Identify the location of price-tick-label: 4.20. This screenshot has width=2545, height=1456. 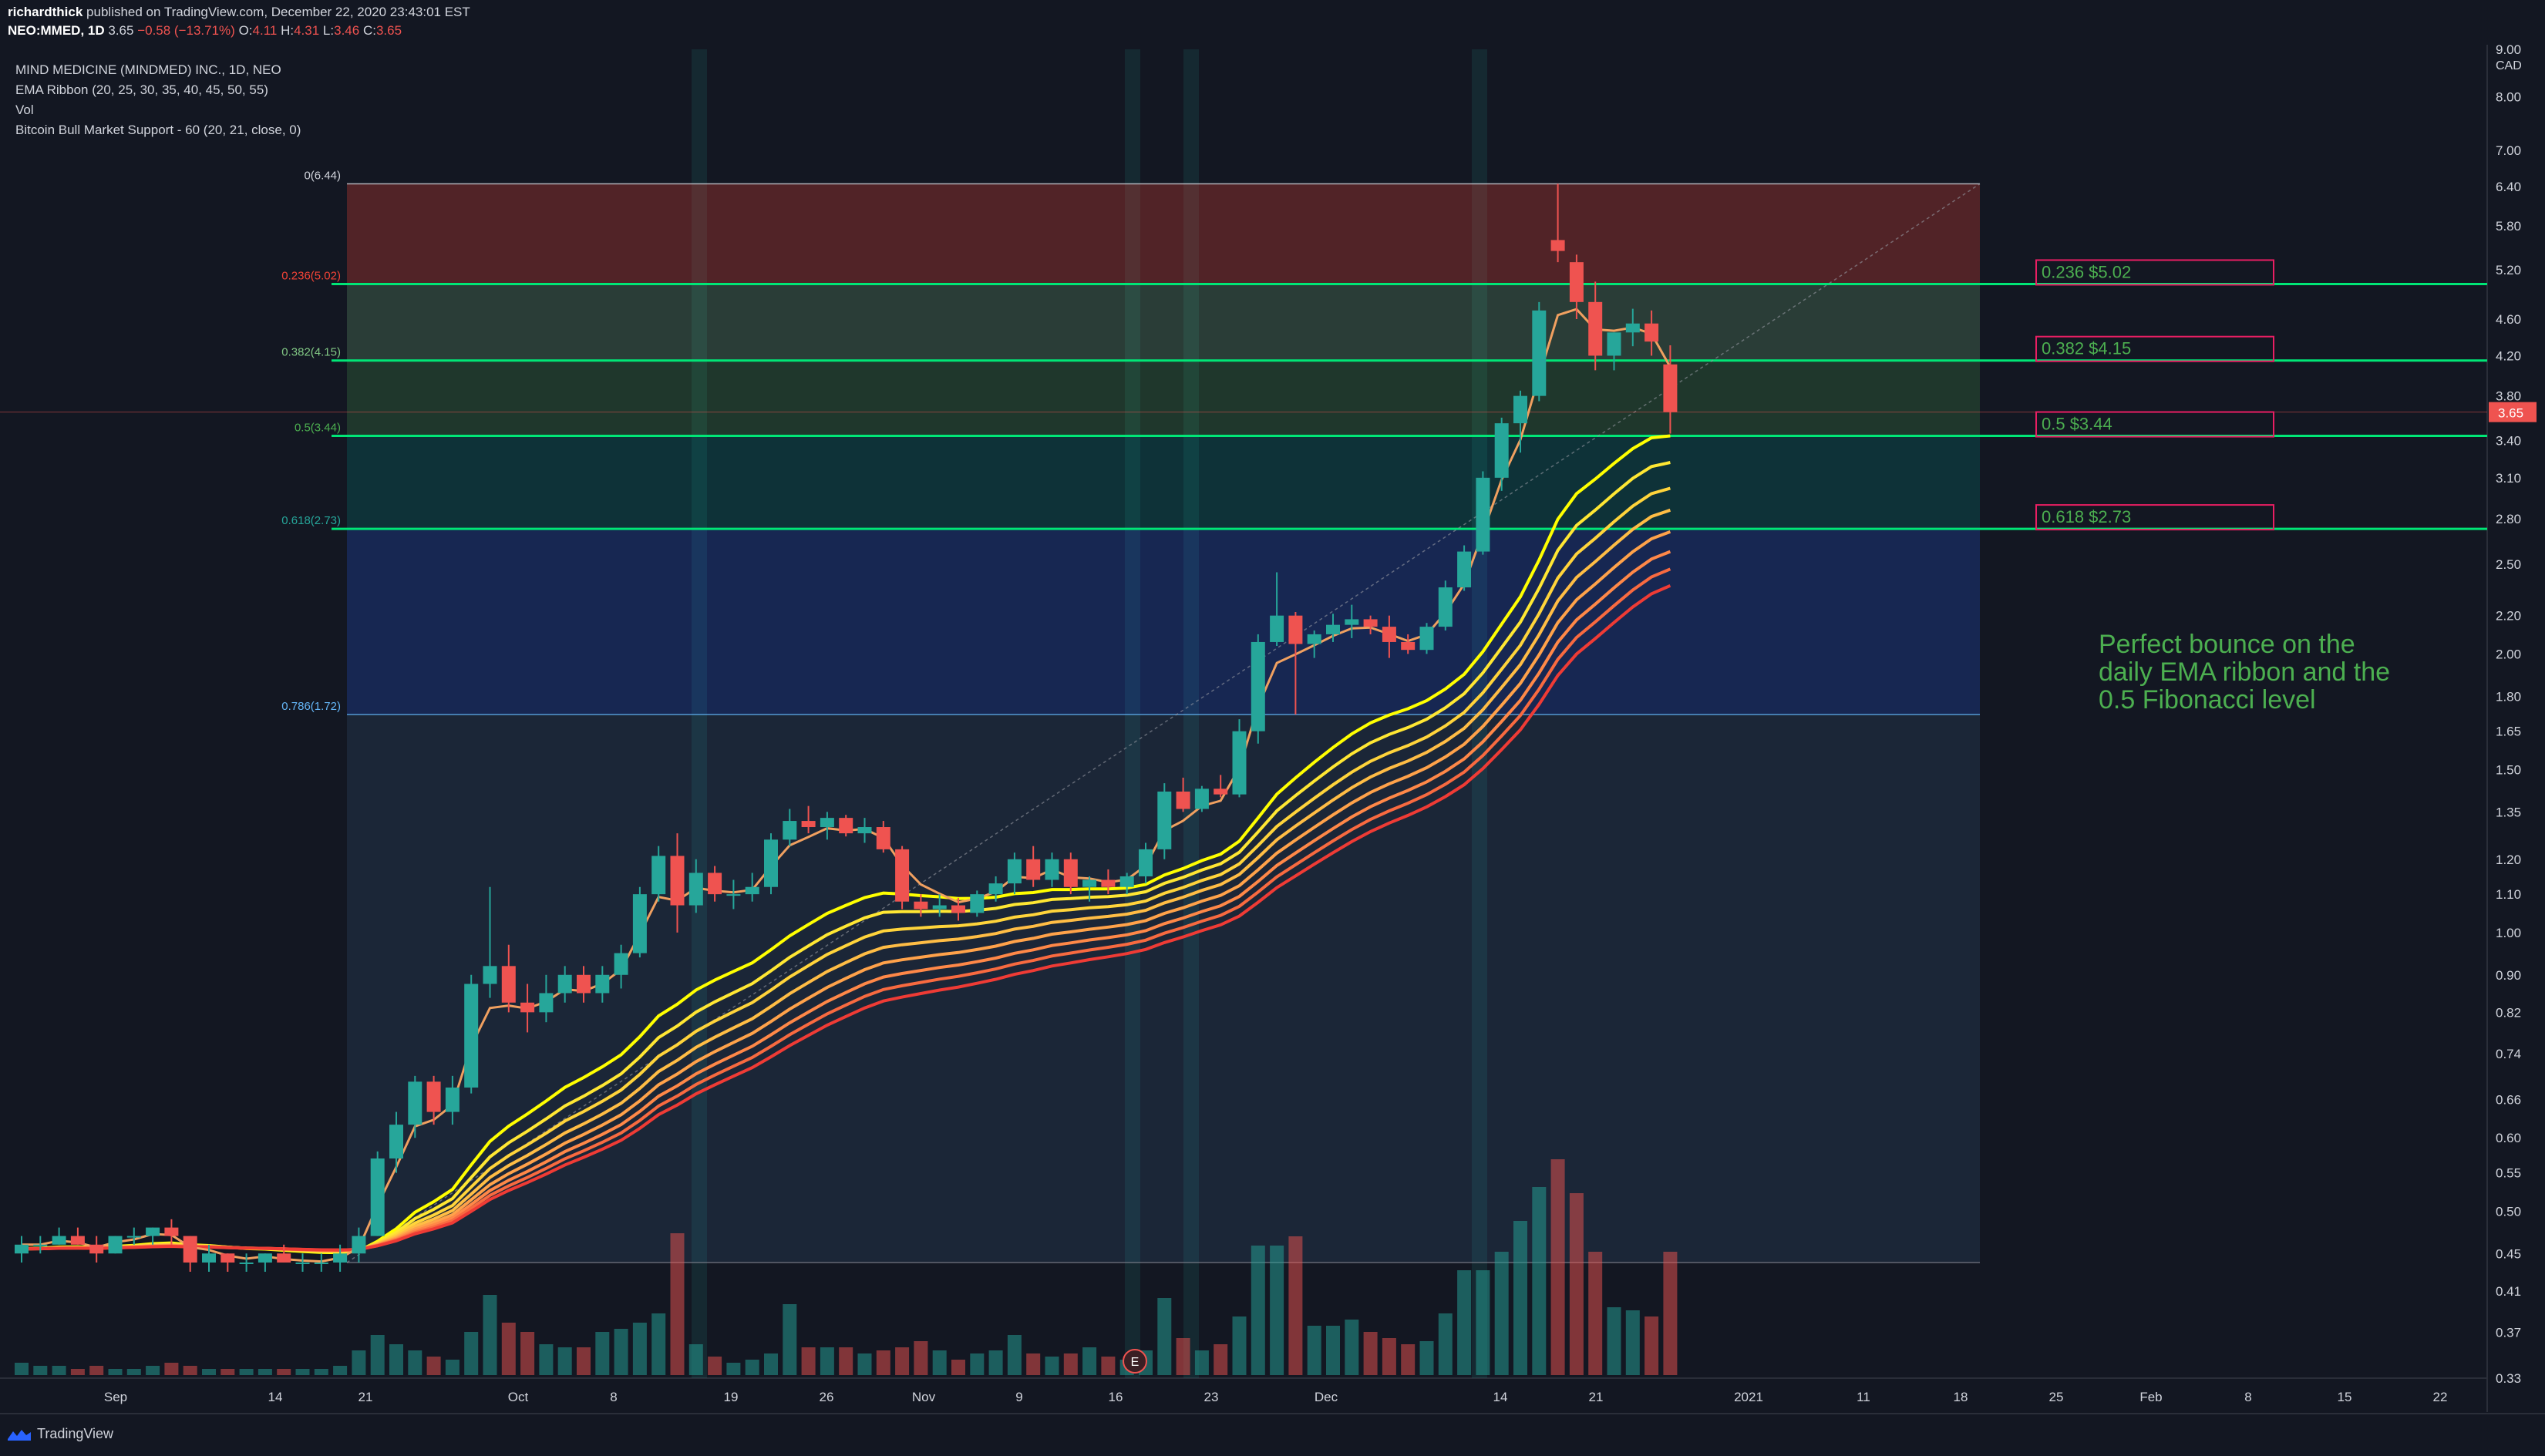
(2508, 355).